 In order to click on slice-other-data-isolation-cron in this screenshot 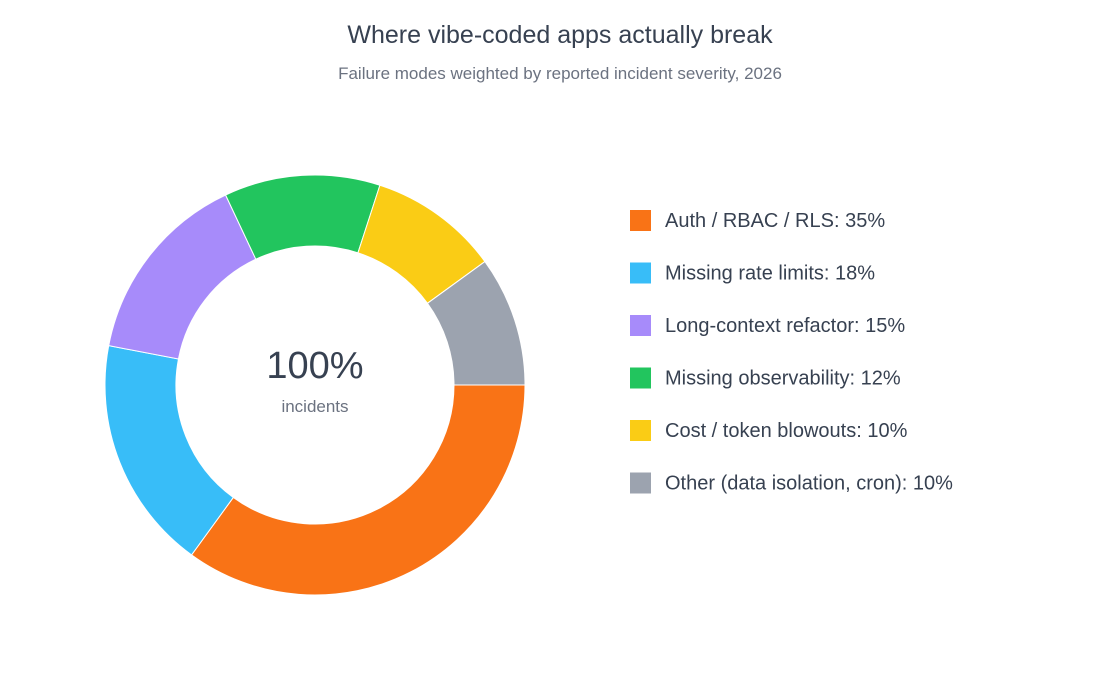, I will do `click(476, 323)`.